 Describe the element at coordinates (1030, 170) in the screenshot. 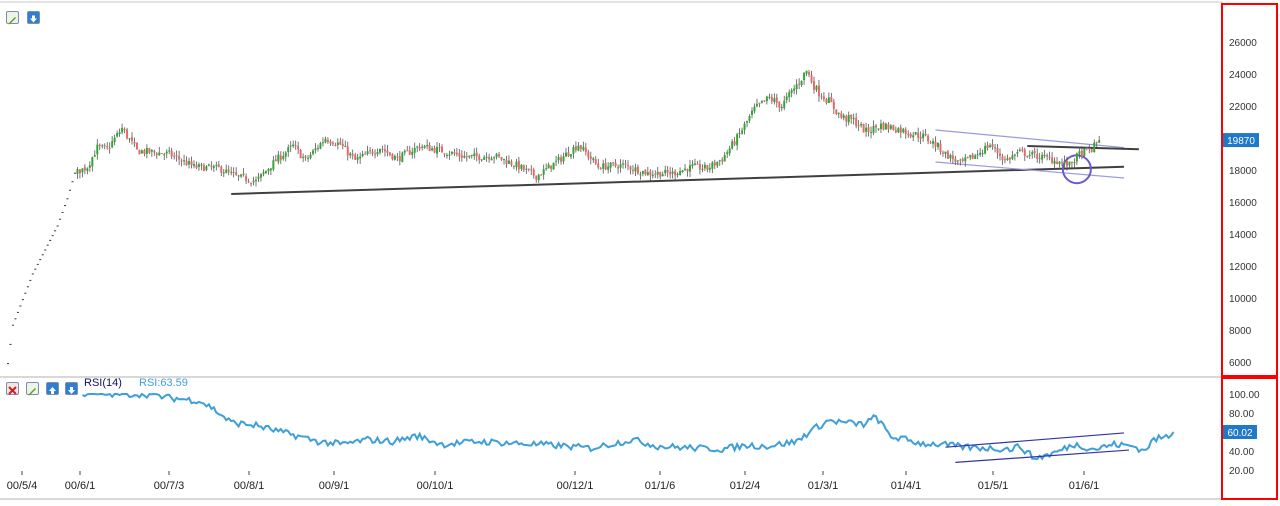

I see `trendline-wedge-bottom` at that location.